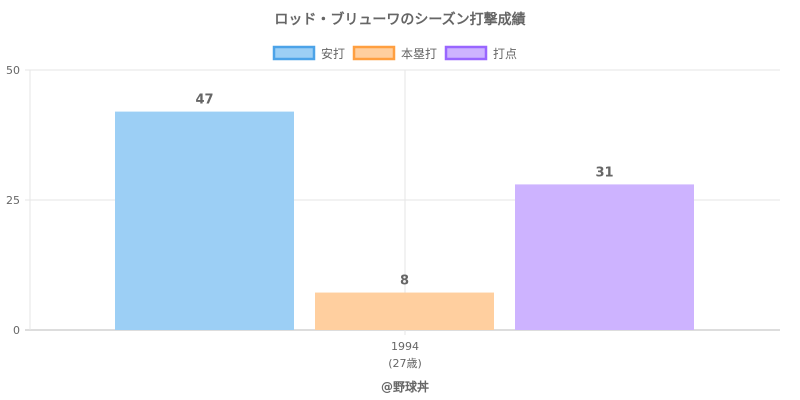 The width and height of the screenshot is (800, 400). Describe the element at coordinates (405, 386) in the screenshot. I see `credit: @野球丼` at that location.